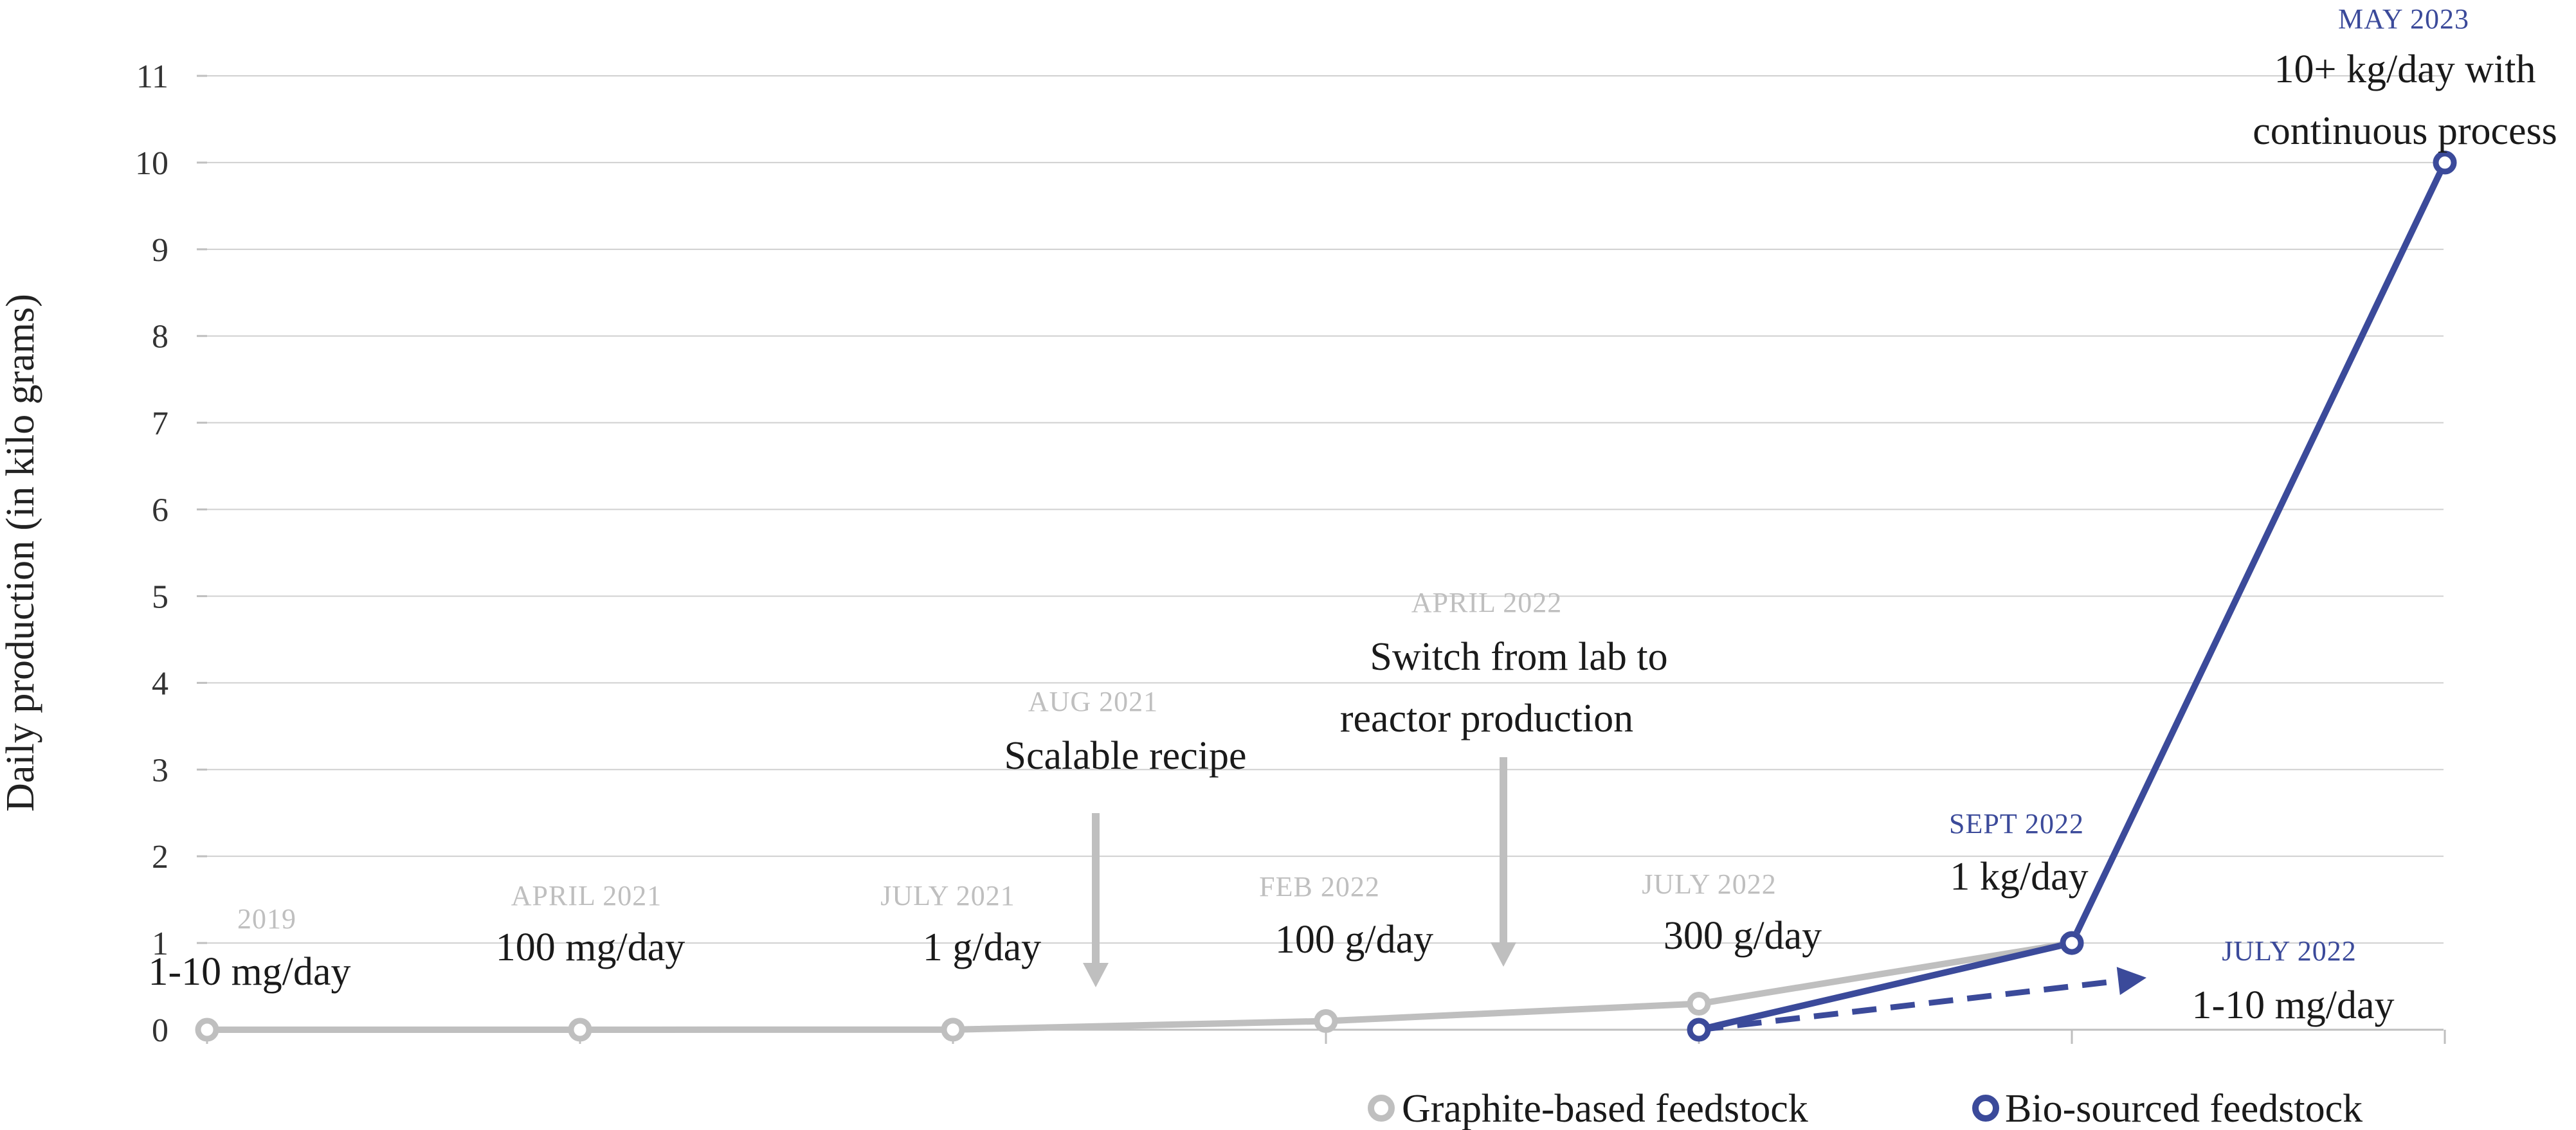 The image size is (2576, 1130). What do you see at coordinates (2405, 131) in the screenshot?
I see `svg-text: continuous process` at bounding box center [2405, 131].